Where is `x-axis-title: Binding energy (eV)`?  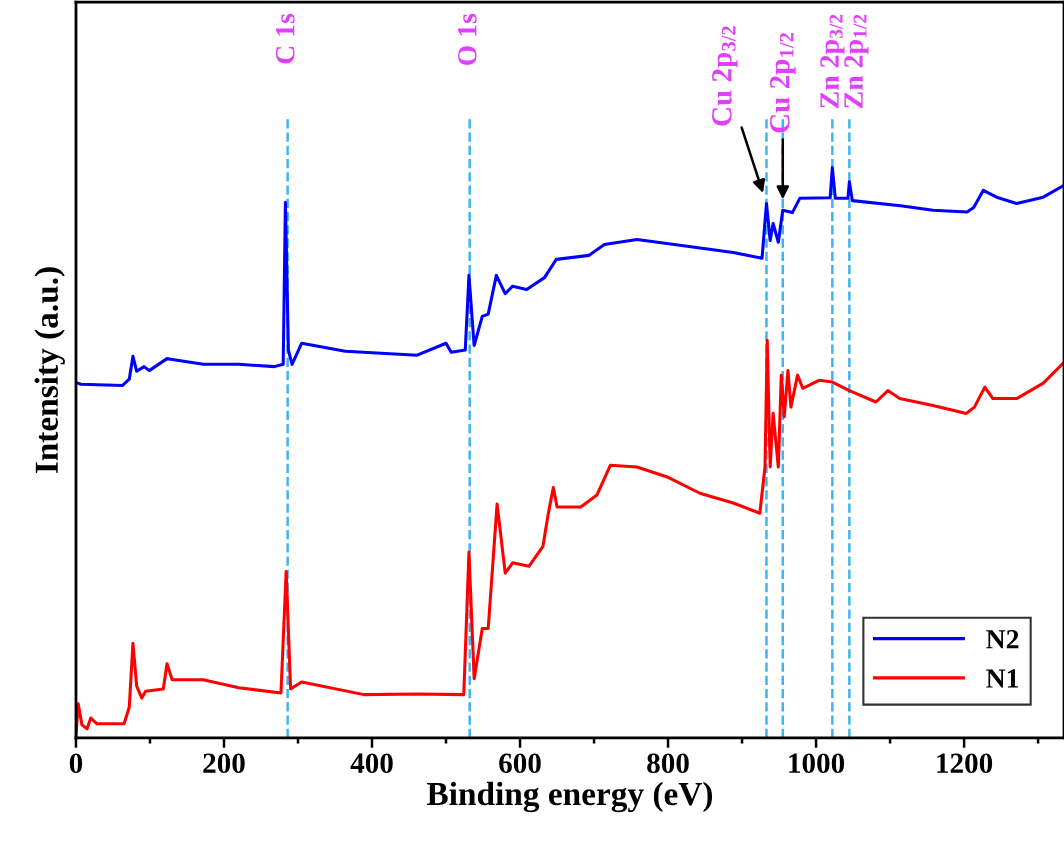
x-axis-title: Binding energy (eV) is located at coordinates (570, 797).